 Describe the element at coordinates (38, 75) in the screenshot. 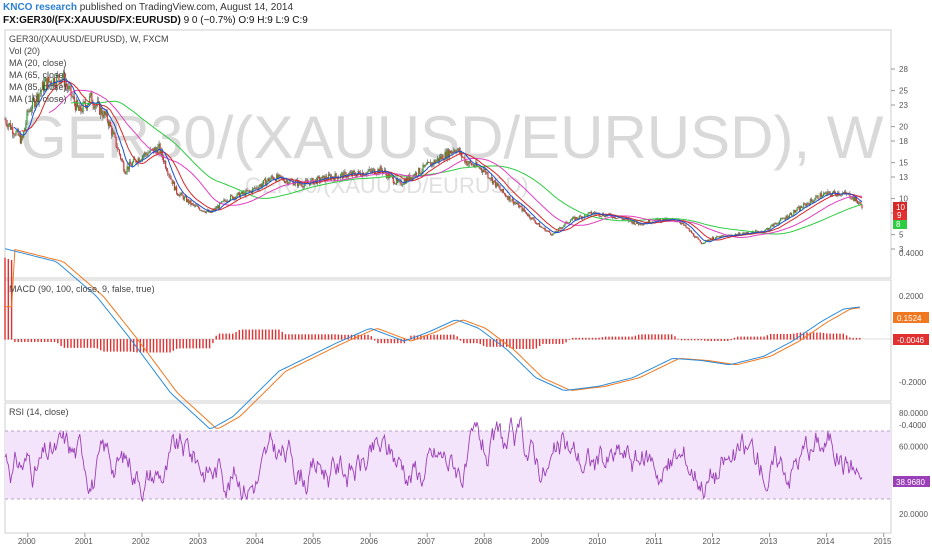

I see `indicator-ma65: MA (65, close)` at that location.